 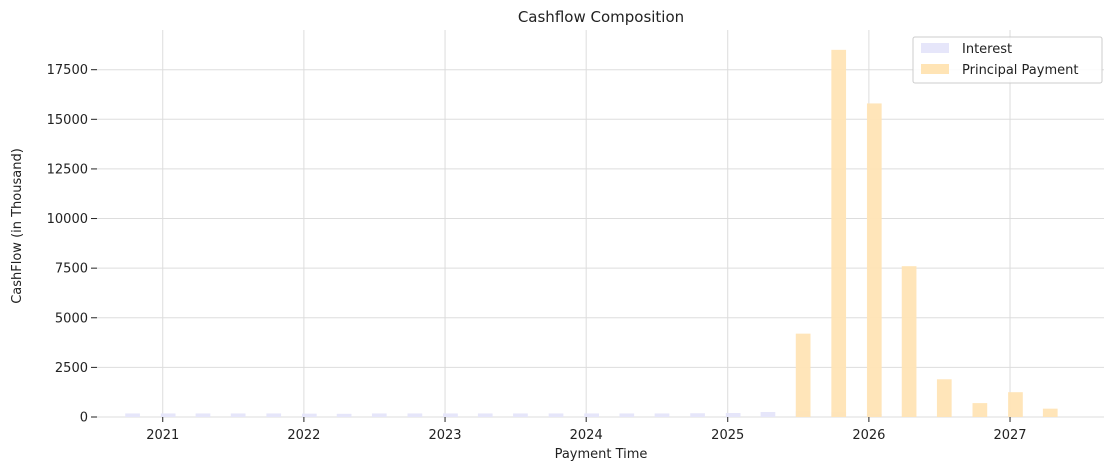 What do you see at coordinates (727, 435) in the screenshot?
I see `x-tick-label: 2025` at bounding box center [727, 435].